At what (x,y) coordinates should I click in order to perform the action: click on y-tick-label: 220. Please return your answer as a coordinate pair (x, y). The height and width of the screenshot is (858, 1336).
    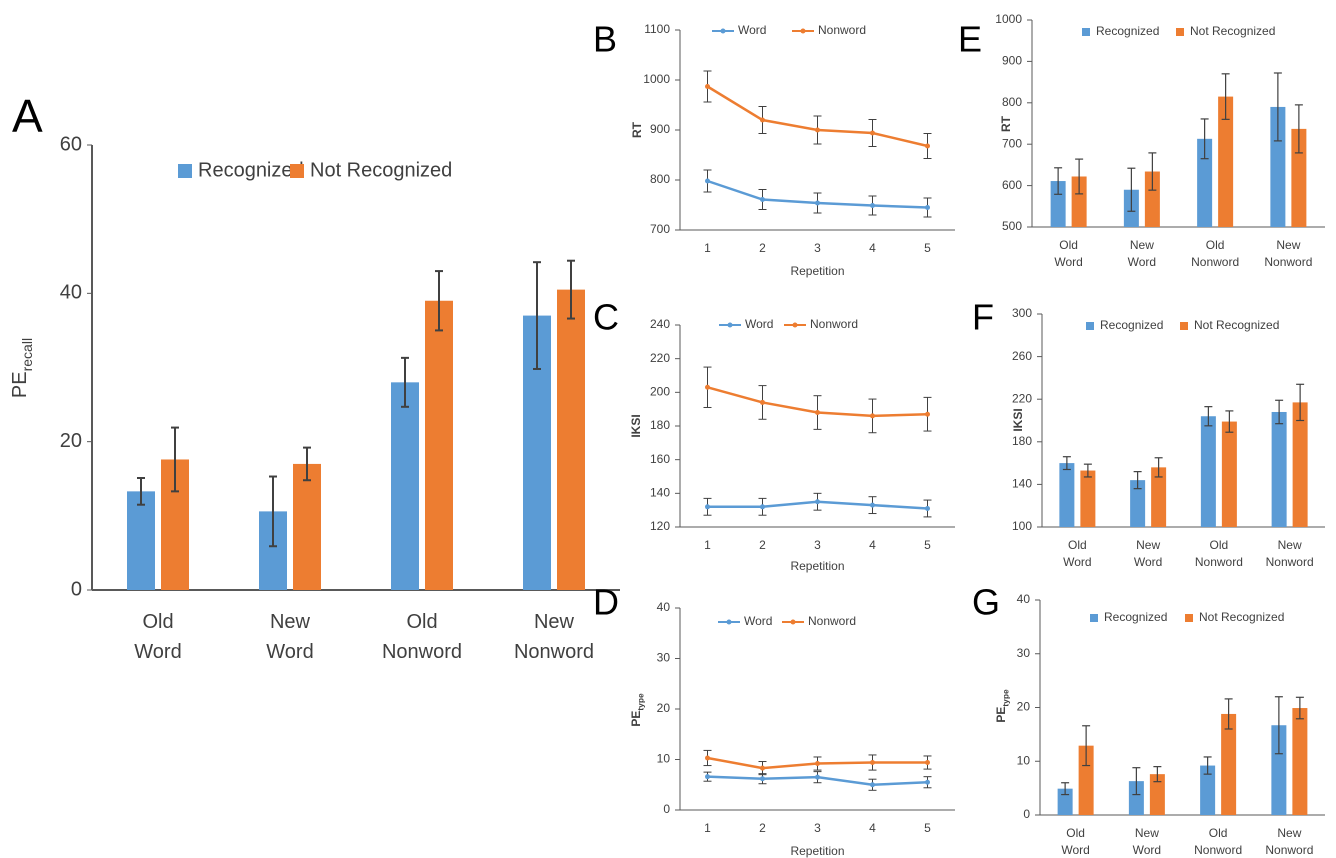
    Looking at the image, I should click on (660, 358).